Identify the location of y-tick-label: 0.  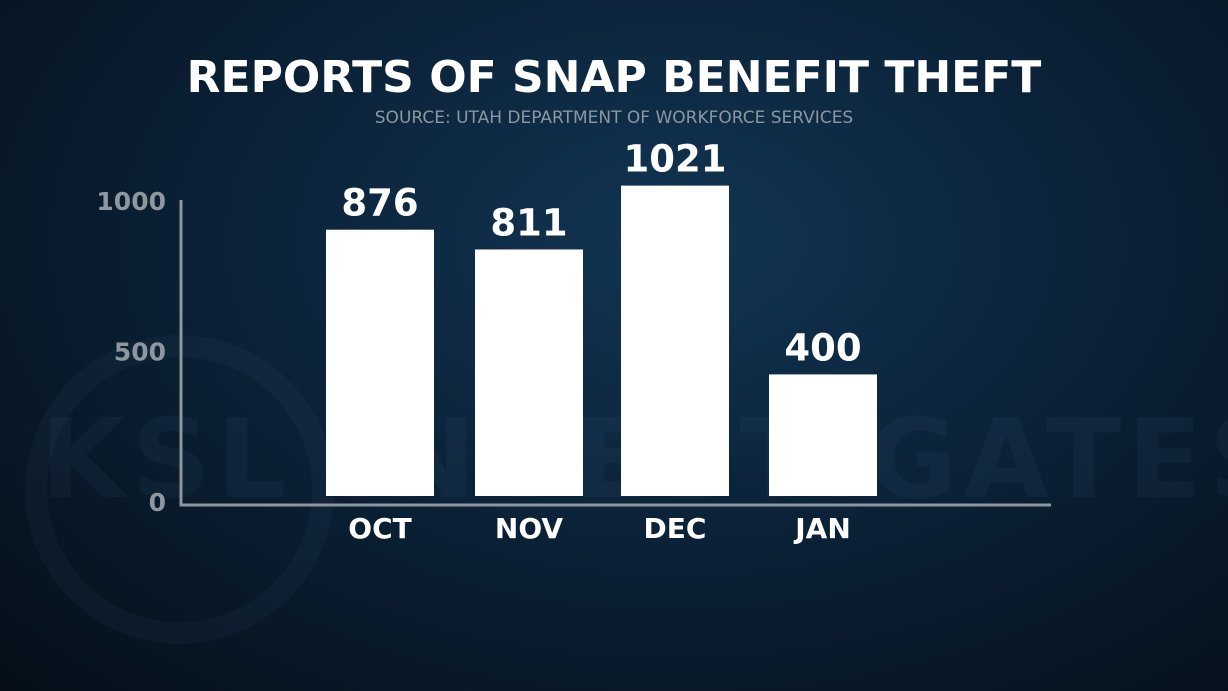
(157, 502).